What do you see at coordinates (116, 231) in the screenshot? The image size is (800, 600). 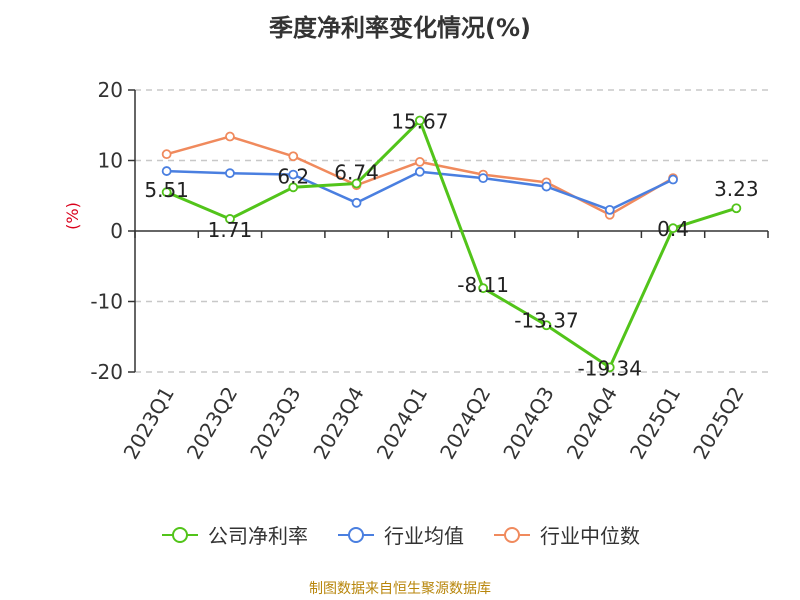 I see `y-tick-label: 0` at bounding box center [116, 231].